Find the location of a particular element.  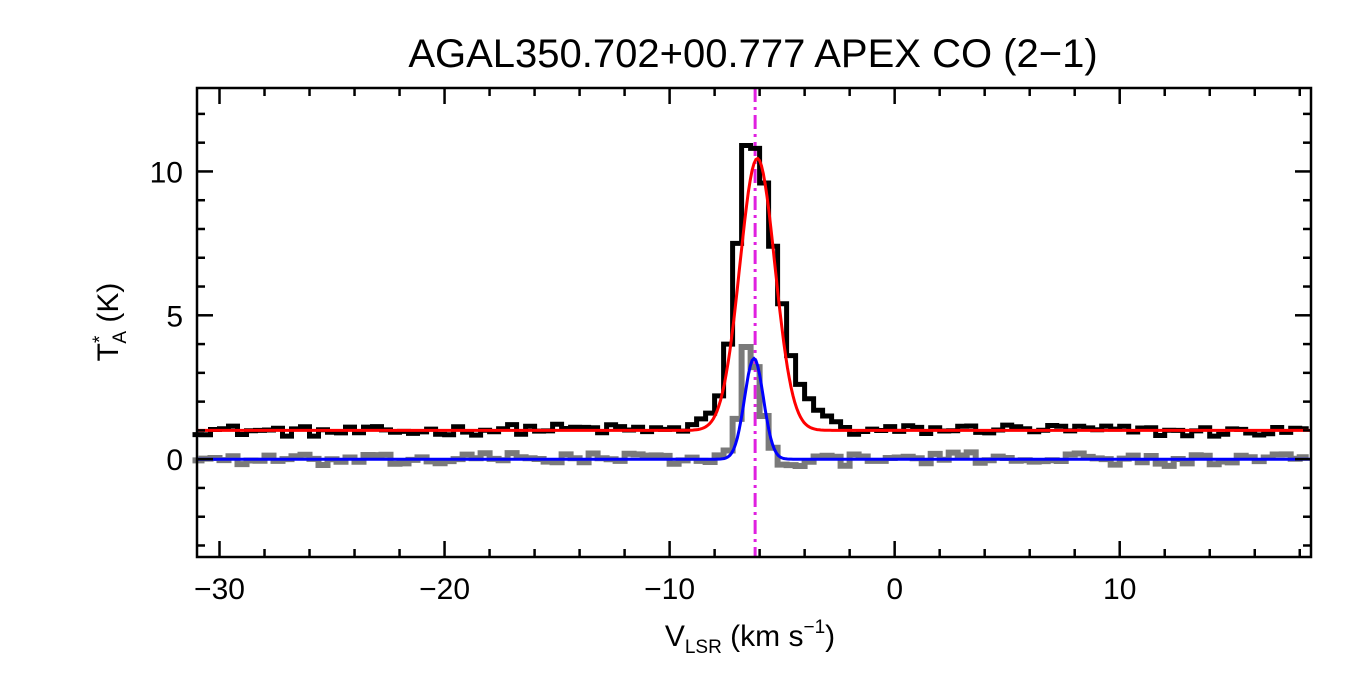

y-axis-label-superscript: * is located at coordinates (100, 339).